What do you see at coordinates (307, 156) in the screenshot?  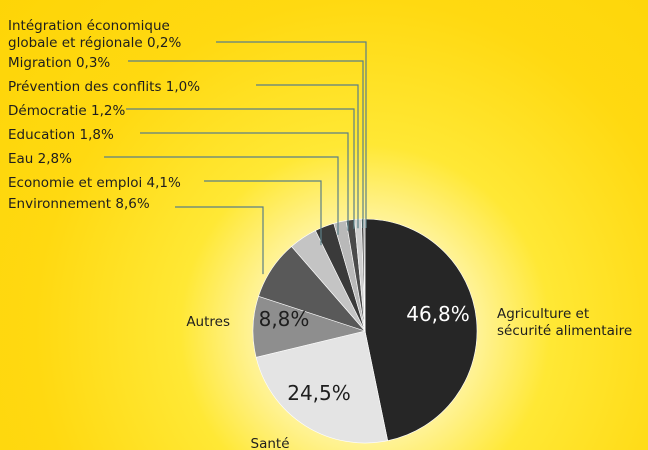 I see `leader-line-prevention` at bounding box center [307, 156].